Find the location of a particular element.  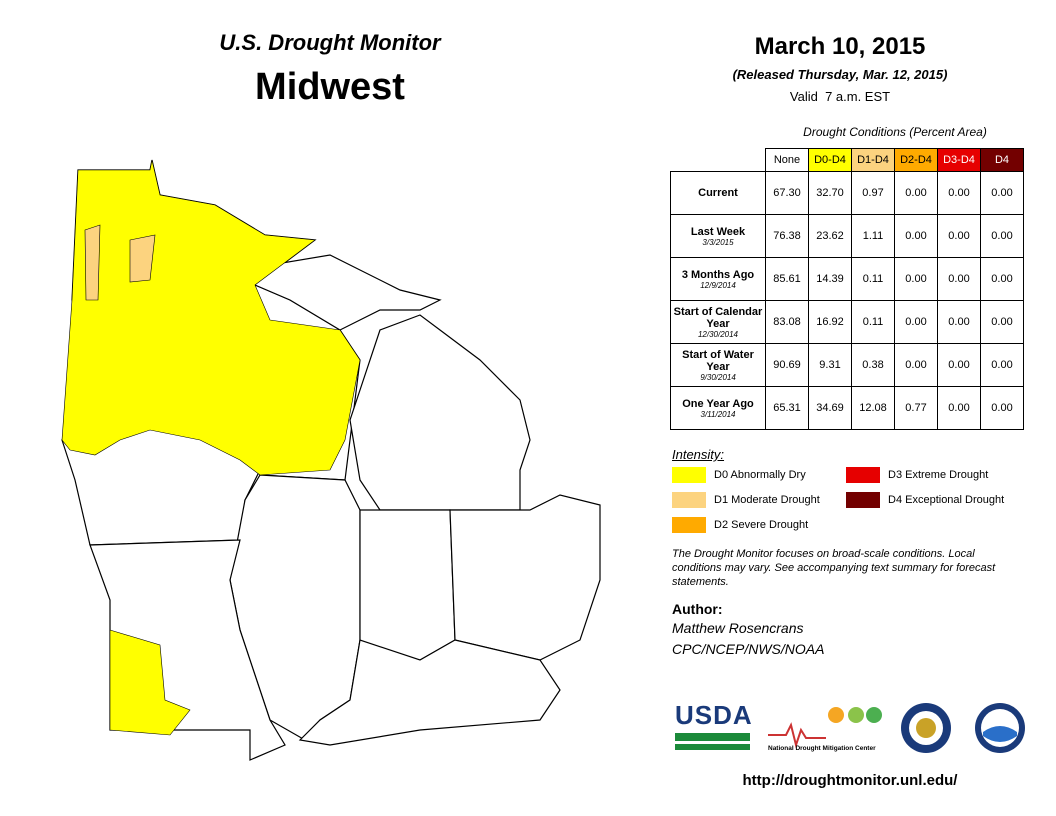

row-label: Start of Water Year 9/30/2014 is located at coordinates (718, 365).